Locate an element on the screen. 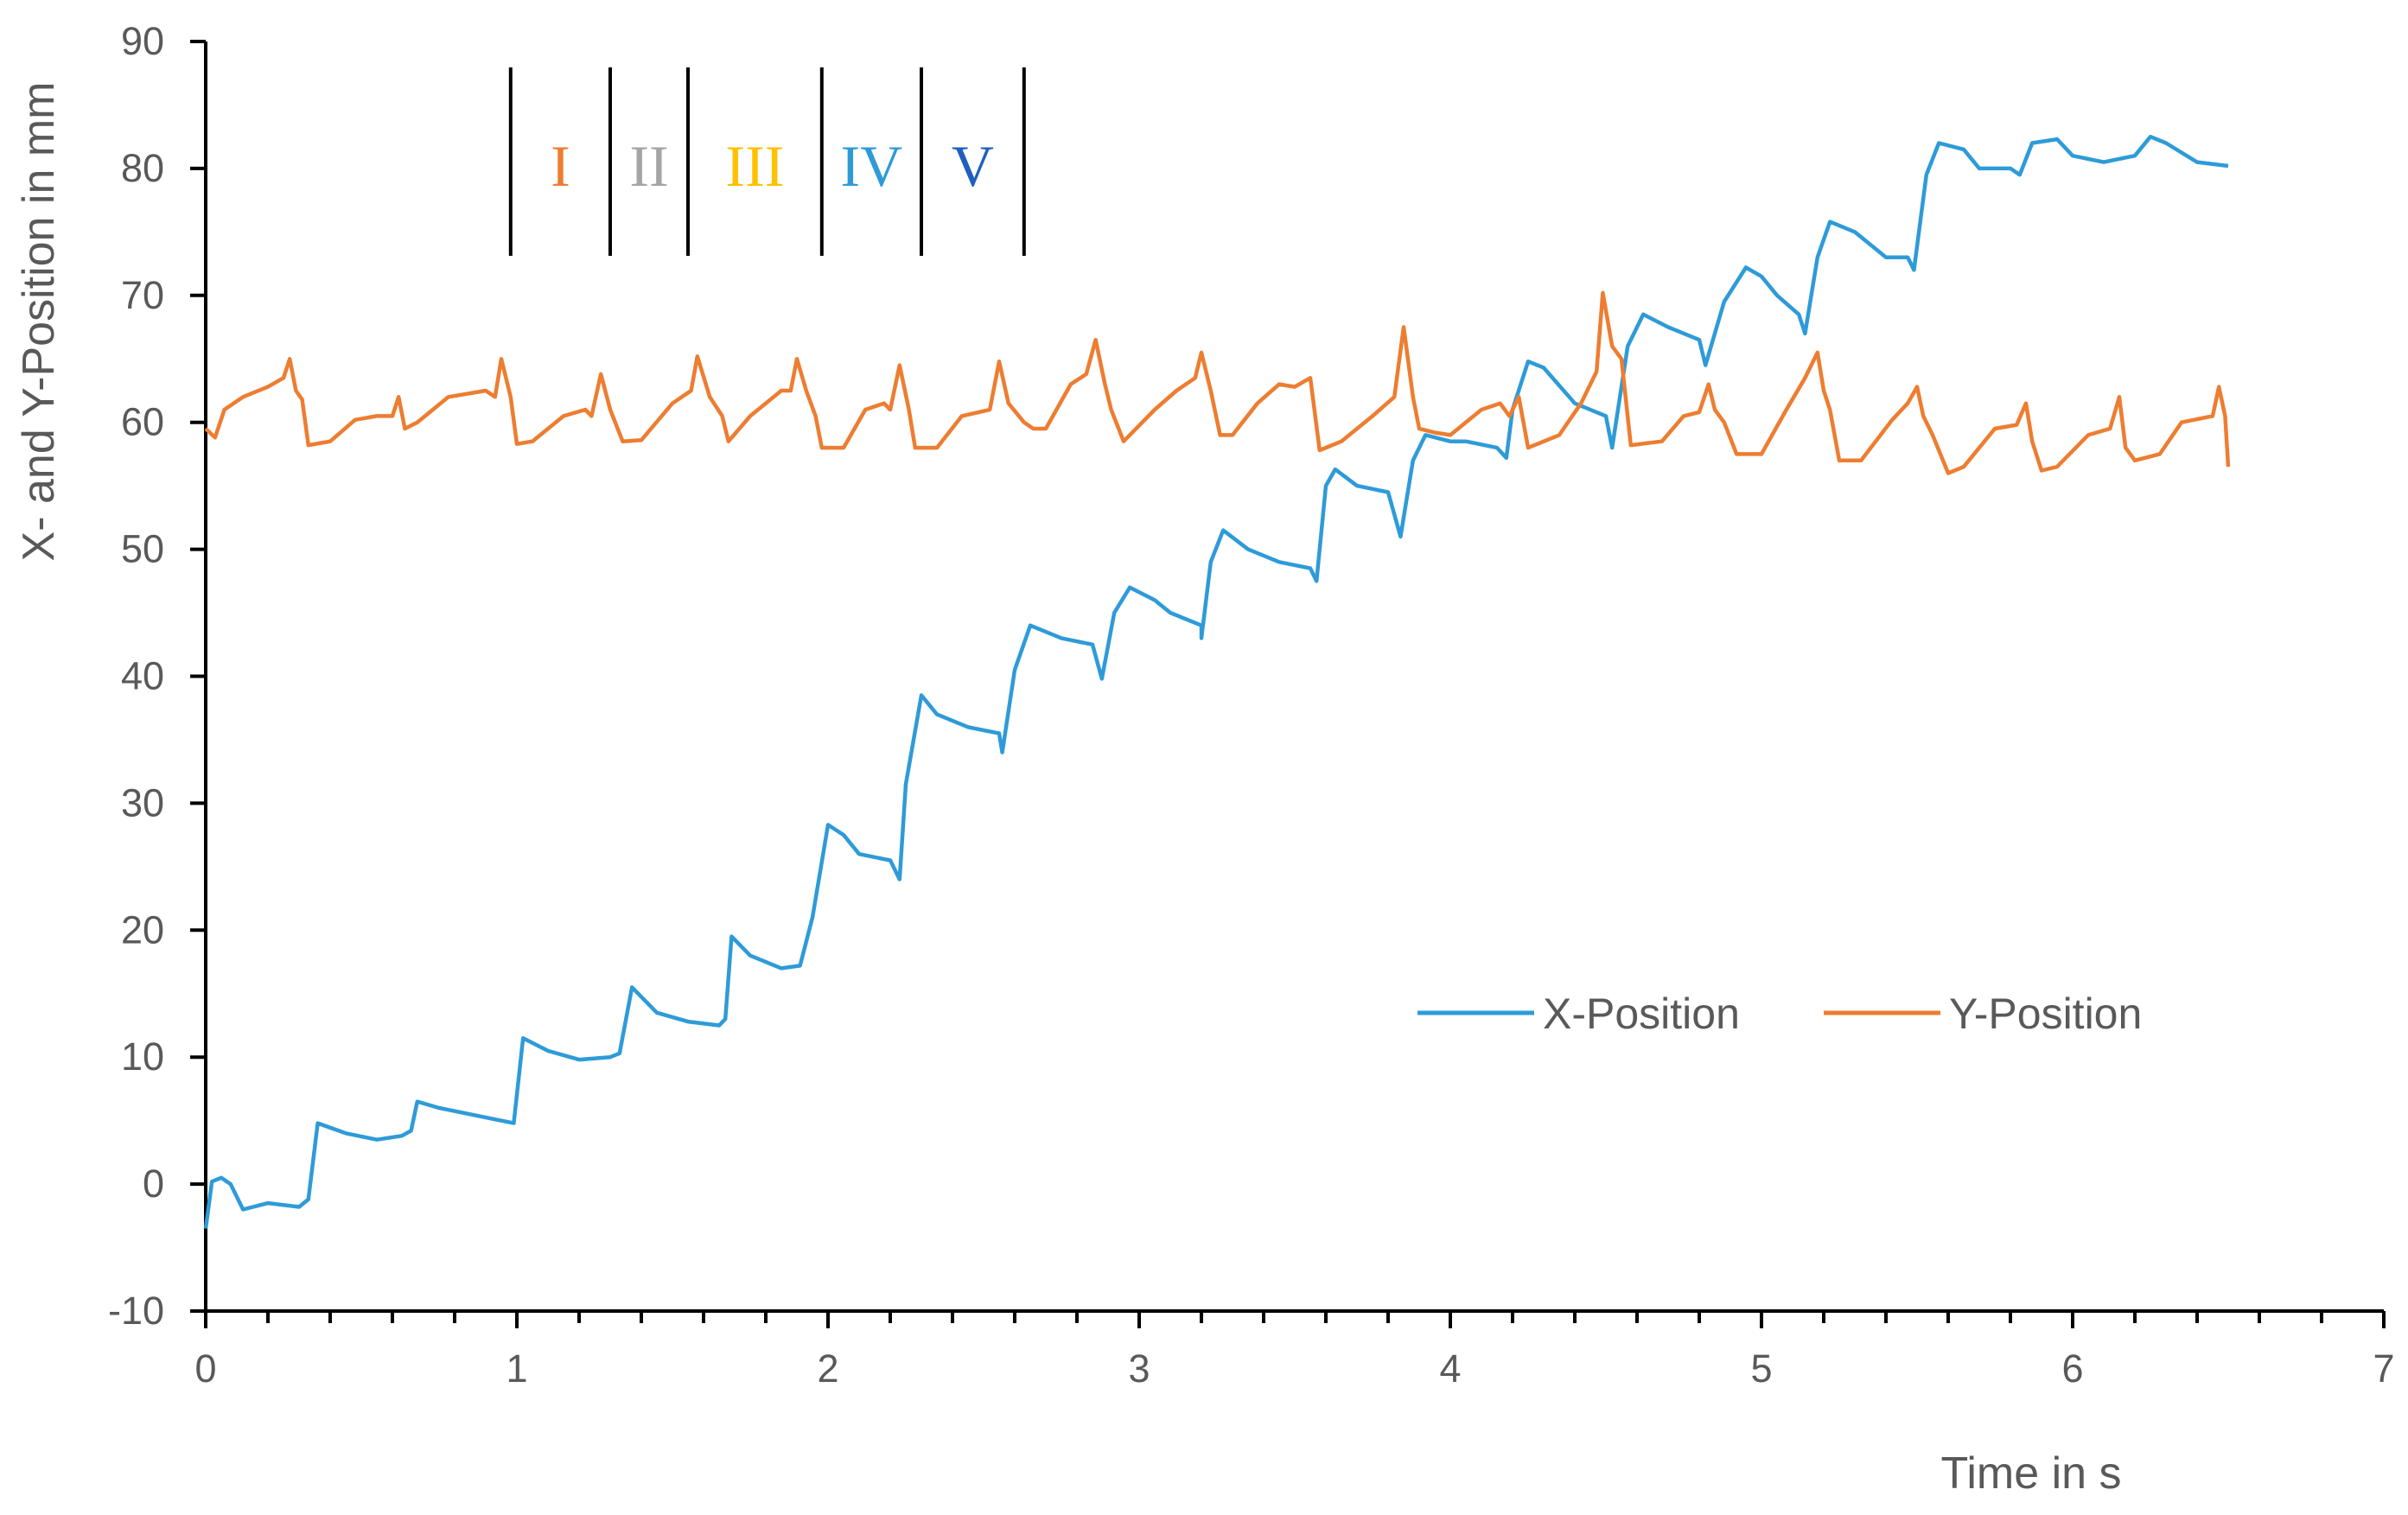  x-tick-label: 7 is located at coordinates (2383, 1369).